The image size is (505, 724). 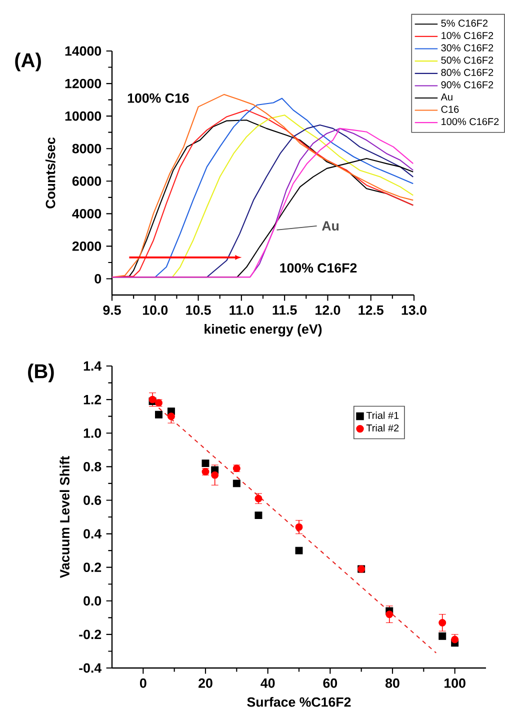 What do you see at coordinates (87, 213) in the screenshot?
I see `y-tick-label: 4000` at bounding box center [87, 213].